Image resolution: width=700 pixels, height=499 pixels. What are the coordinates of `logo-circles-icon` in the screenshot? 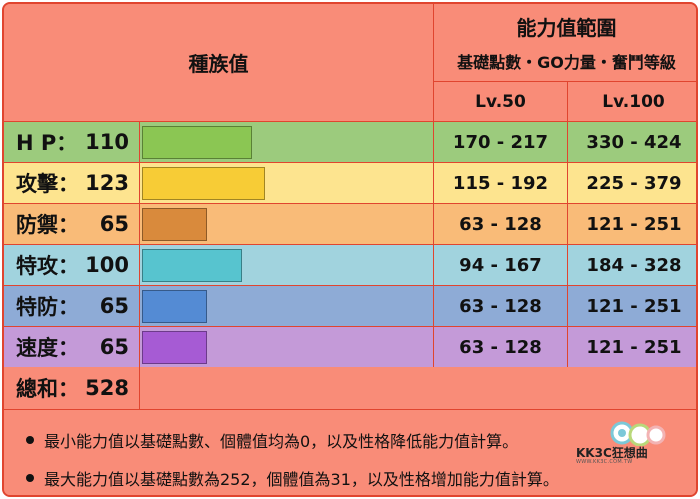 It's located at (638, 433).